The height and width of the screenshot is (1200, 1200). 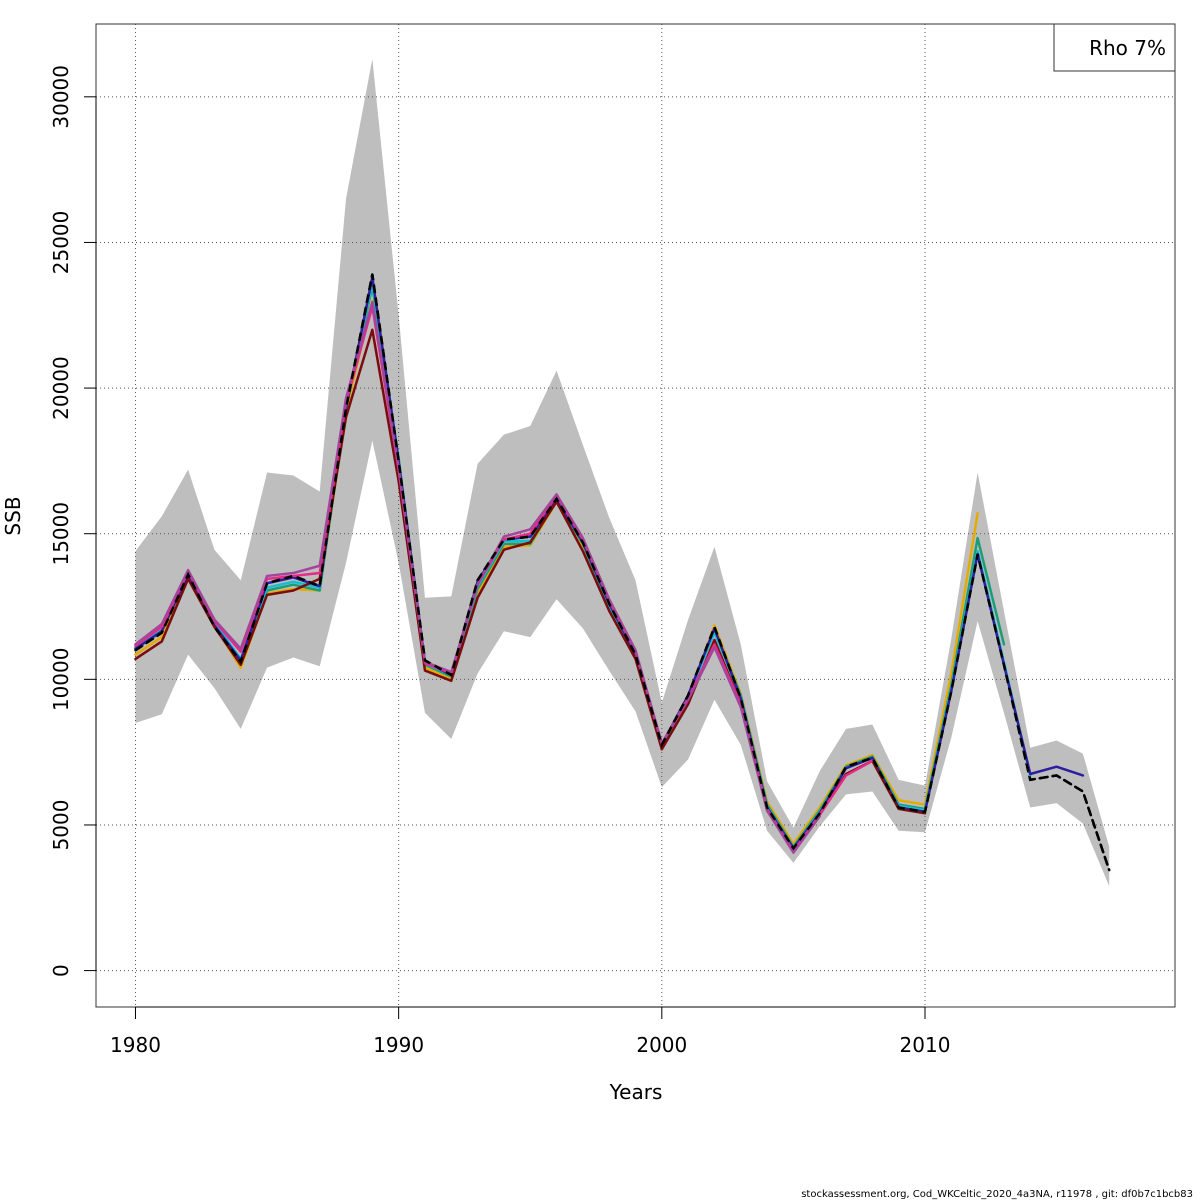 I want to click on x-tick-label: 1990, so click(x=398, y=1045).